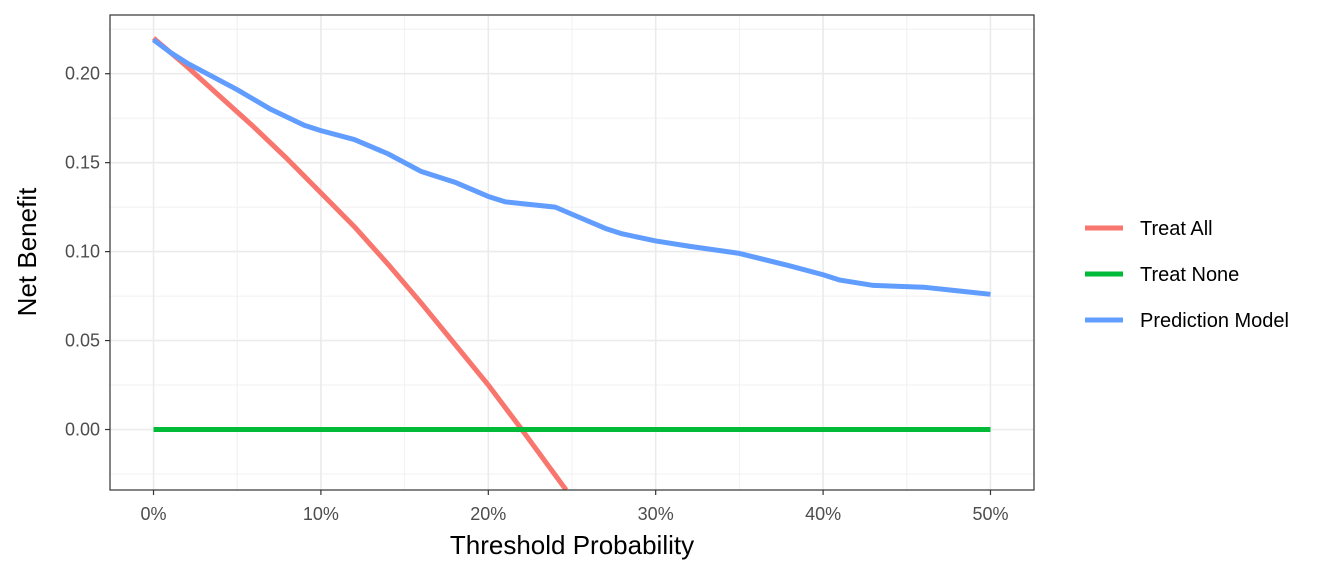 The width and height of the screenshot is (1344, 576). I want to click on legend-label-treat-all: Treat All, so click(1176, 229).